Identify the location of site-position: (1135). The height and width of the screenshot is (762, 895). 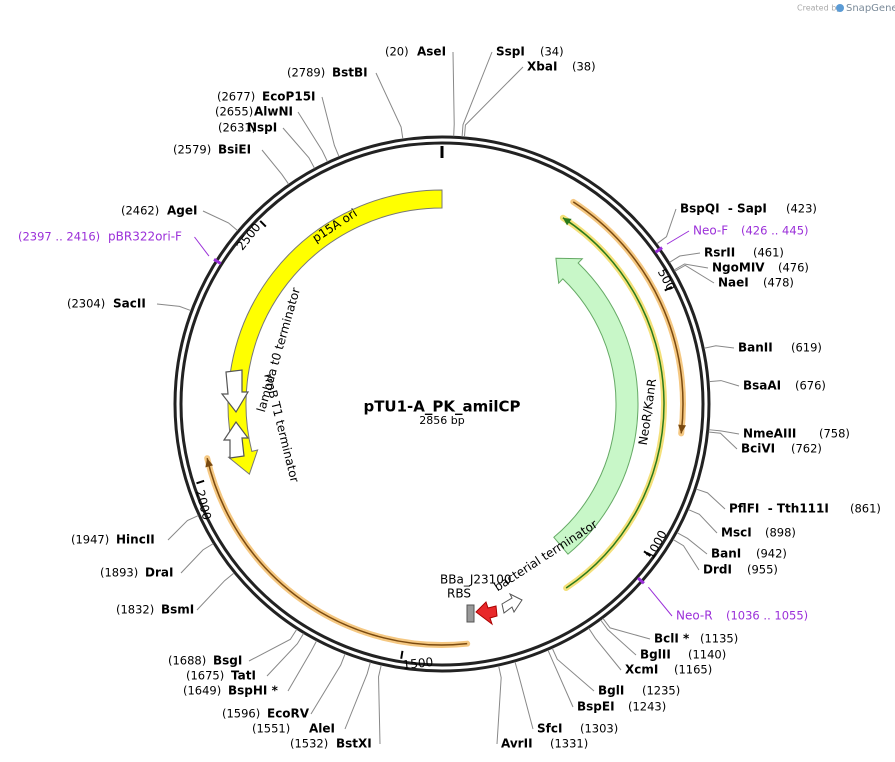
(719, 639).